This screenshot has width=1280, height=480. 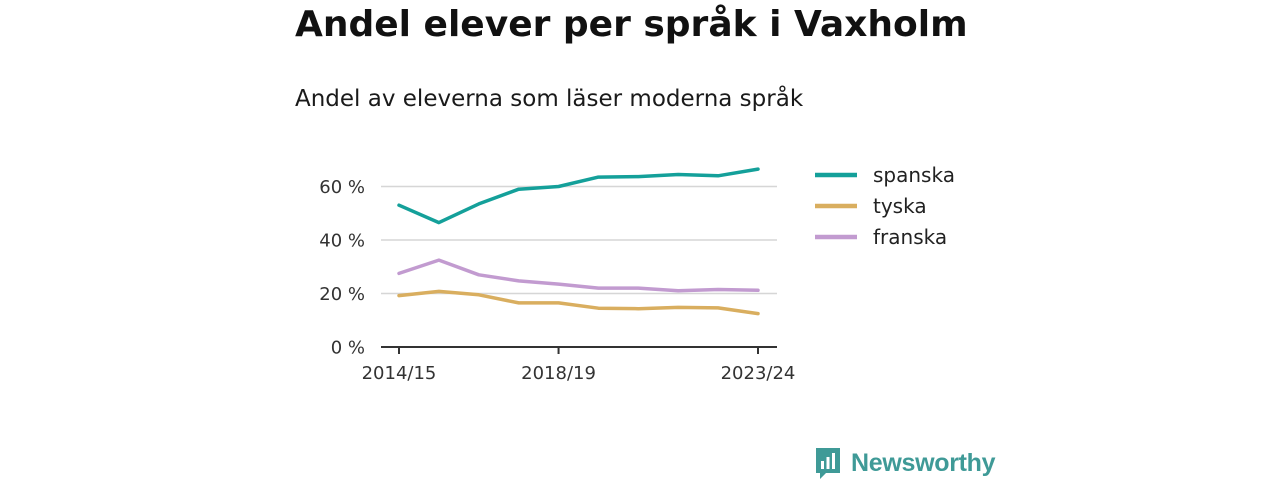 What do you see at coordinates (342, 187) in the screenshot?
I see `y-tick-label: 60 %` at bounding box center [342, 187].